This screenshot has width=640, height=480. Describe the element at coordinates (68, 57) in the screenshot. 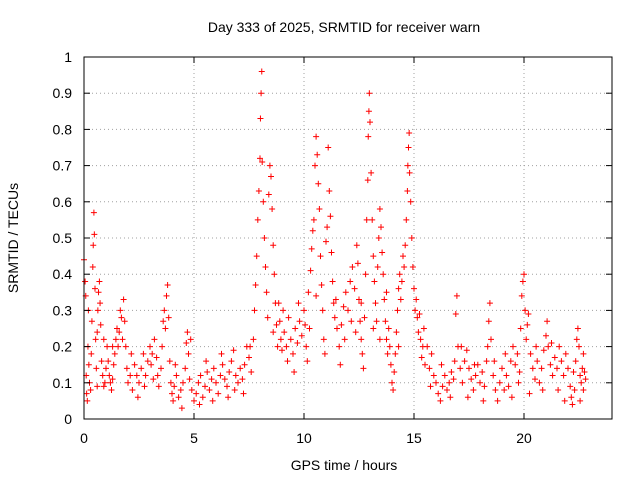

I see `y-tick-label: 1` at that location.